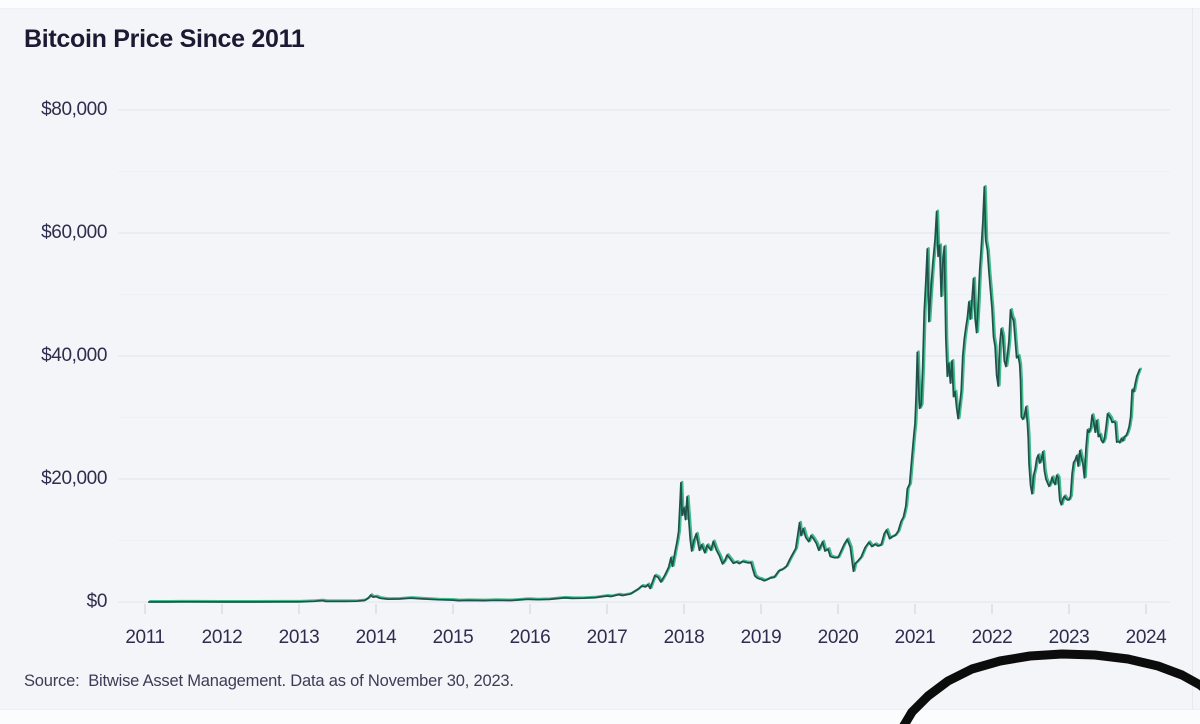  What do you see at coordinates (74, 232) in the screenshot?
I see `y-axis-label: $60,000` at bounding box center [74, 232].